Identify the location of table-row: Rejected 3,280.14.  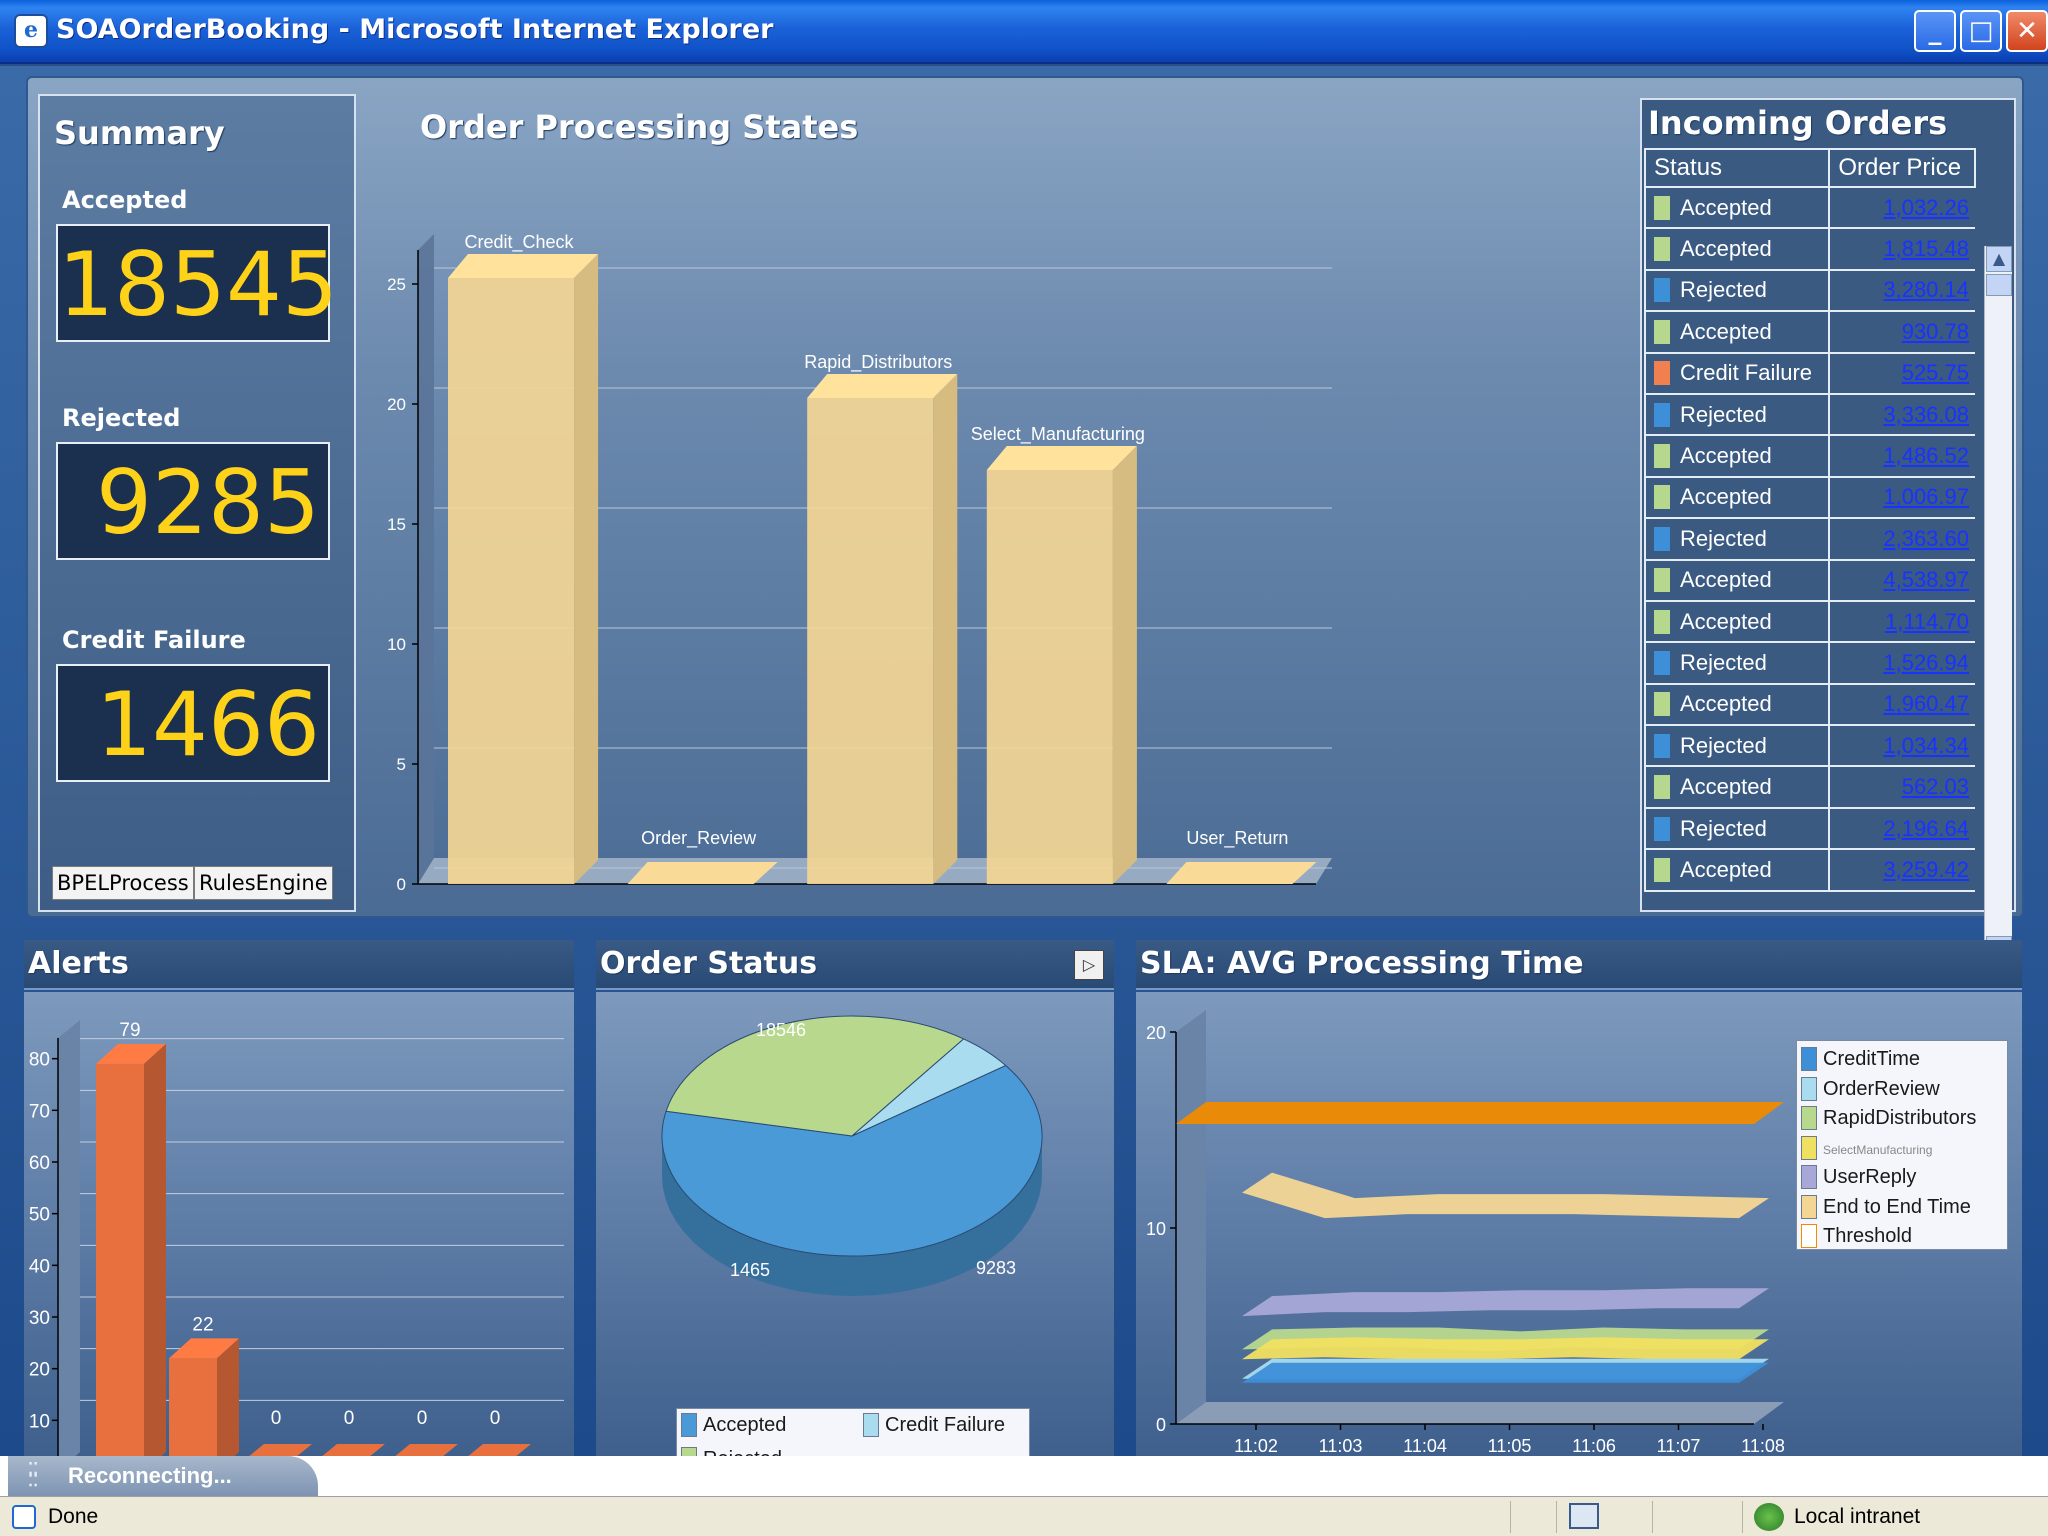
(1809, 290).